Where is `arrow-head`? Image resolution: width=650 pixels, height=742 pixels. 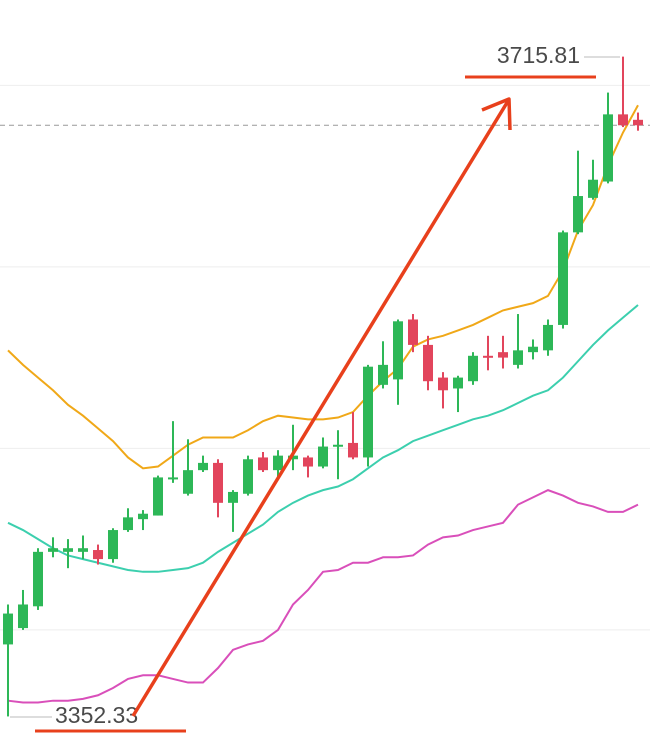 arrow-head is located at coordinates (496, 114).